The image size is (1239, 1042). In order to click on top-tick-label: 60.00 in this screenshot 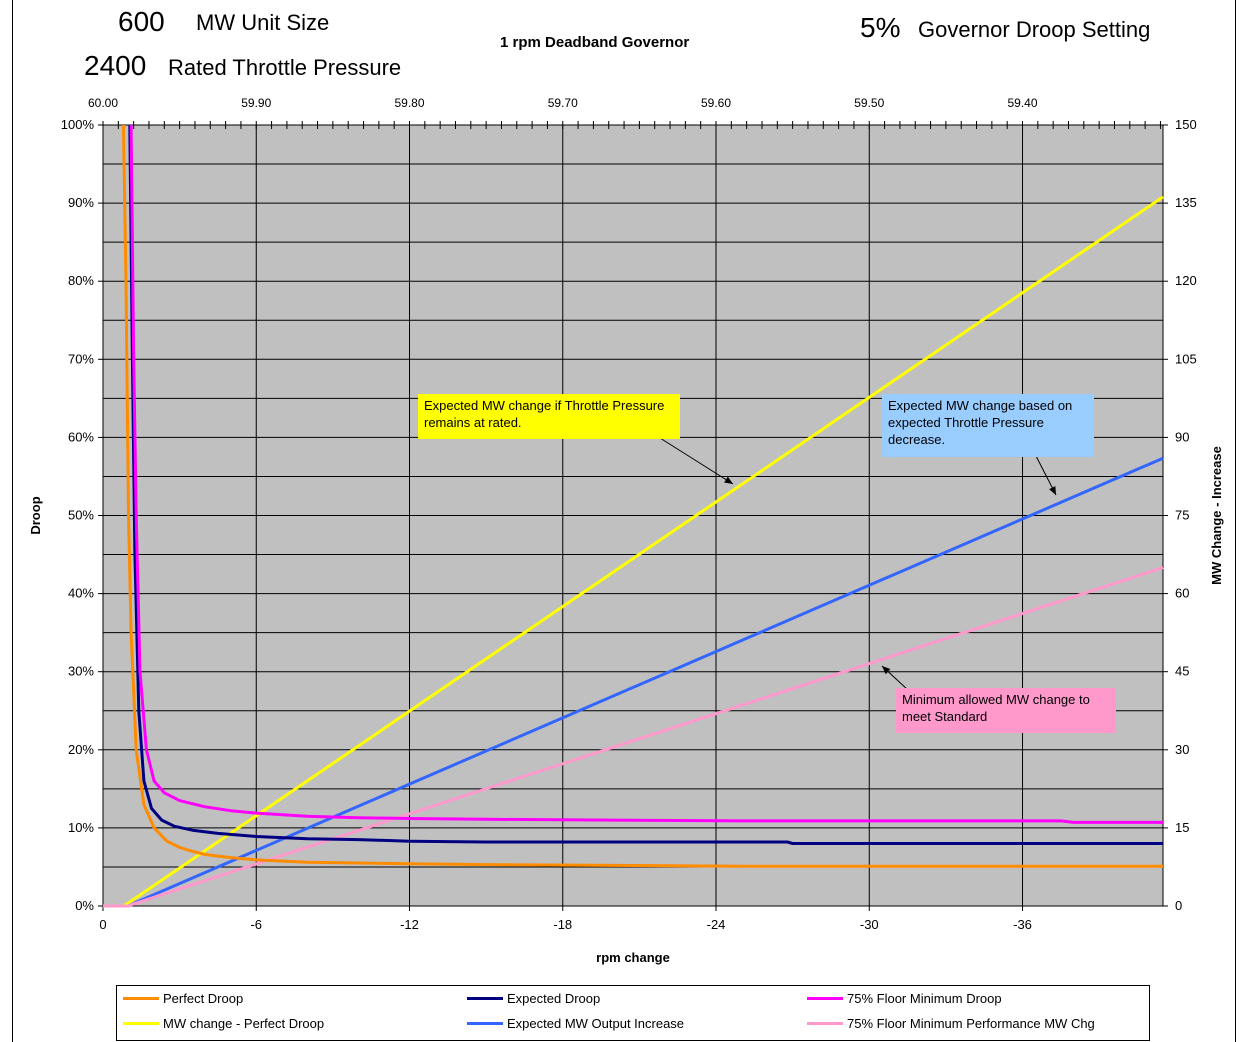, I will do `click(103, 103)`.